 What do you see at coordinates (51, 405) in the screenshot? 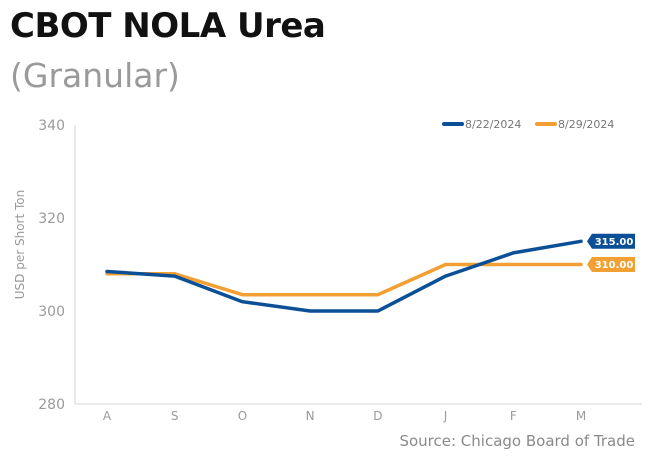
I see `y-tick-label: 280` at bounding box center [51, 405].